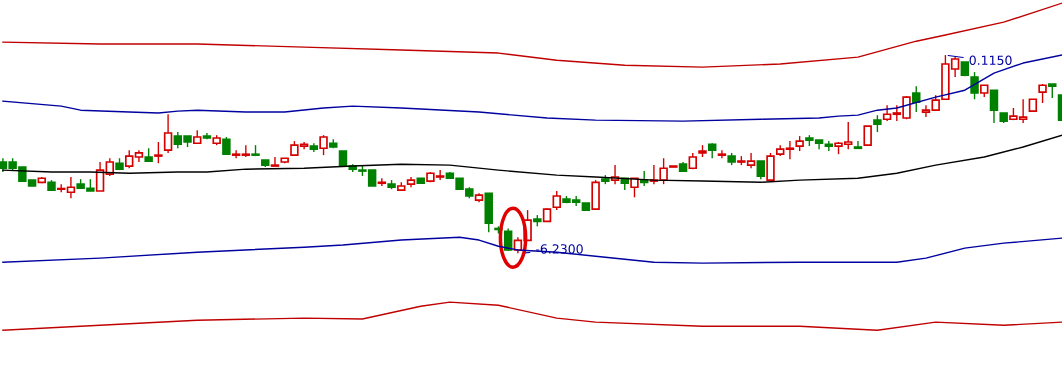  I want to click on annotation: 0.1150, so click(990, 60).